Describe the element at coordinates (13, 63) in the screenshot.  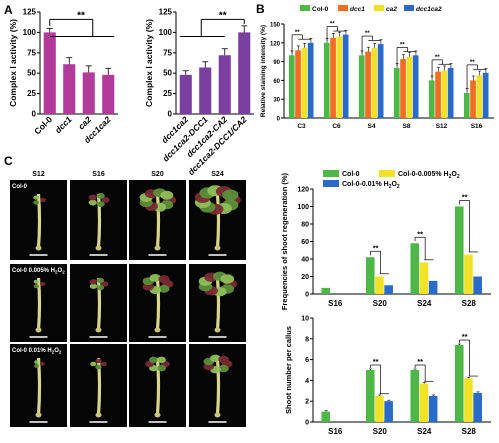
I see `a1-ylabel: Complex I activity (%)` at that location.